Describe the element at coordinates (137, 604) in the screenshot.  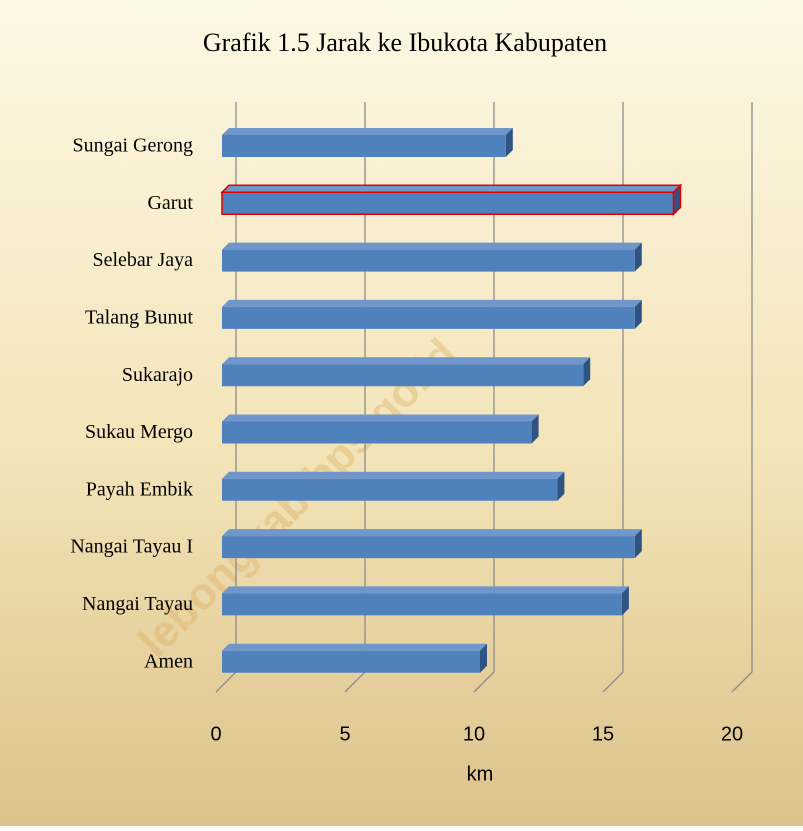
I see `y-tick-label: Nangai Tayau` at that location.